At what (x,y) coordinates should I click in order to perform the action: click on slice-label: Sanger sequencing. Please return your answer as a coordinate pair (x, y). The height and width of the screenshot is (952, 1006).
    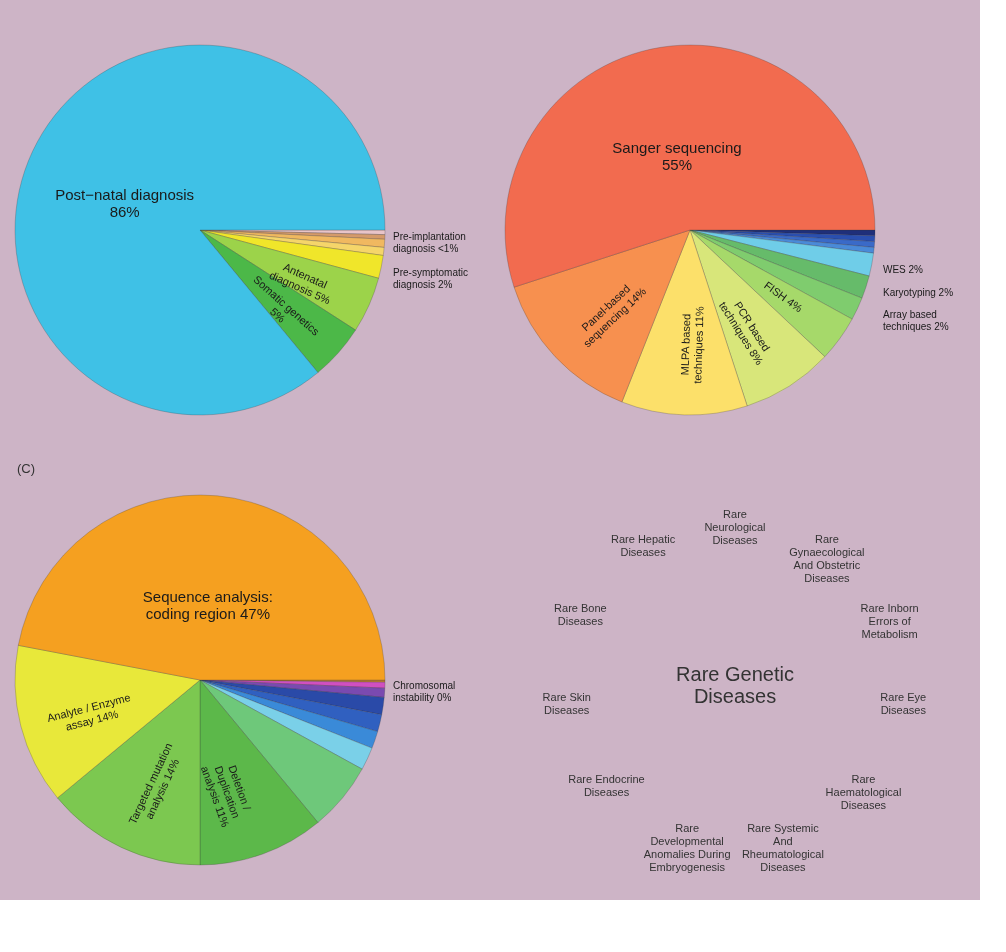
    Looking at the image, I should click on (677, 147).